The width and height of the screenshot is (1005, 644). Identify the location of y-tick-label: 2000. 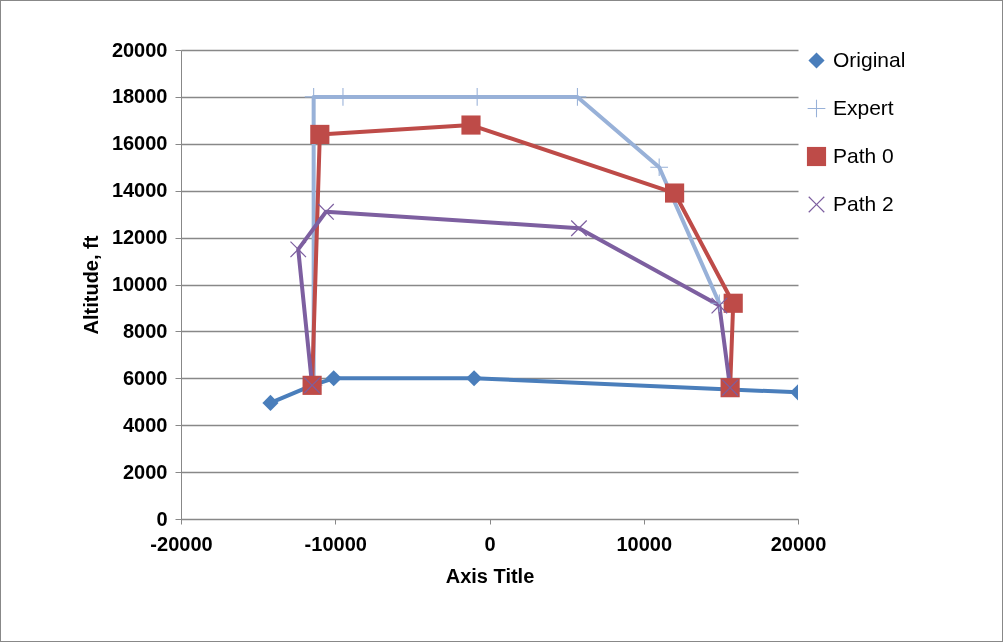
(145, 471).